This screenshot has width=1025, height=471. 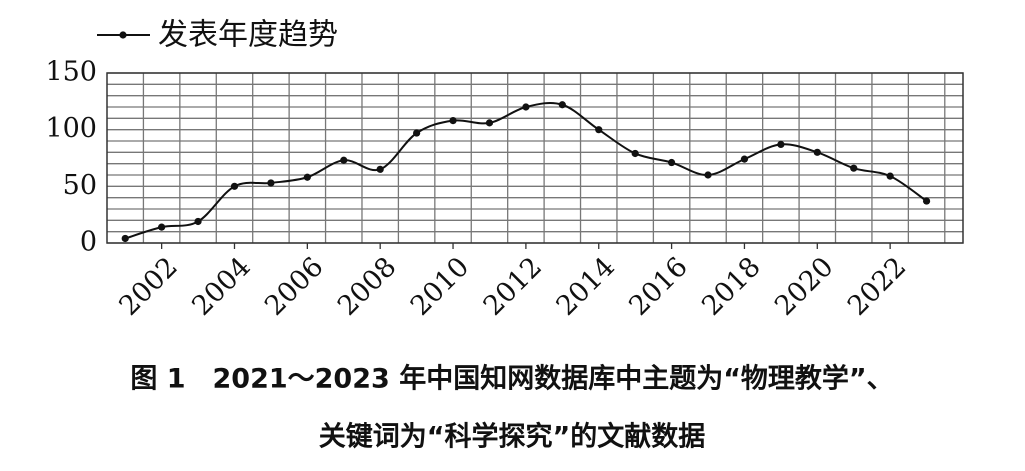 I want to click on x-tick-label: 2008, so click(x=367, y=286).